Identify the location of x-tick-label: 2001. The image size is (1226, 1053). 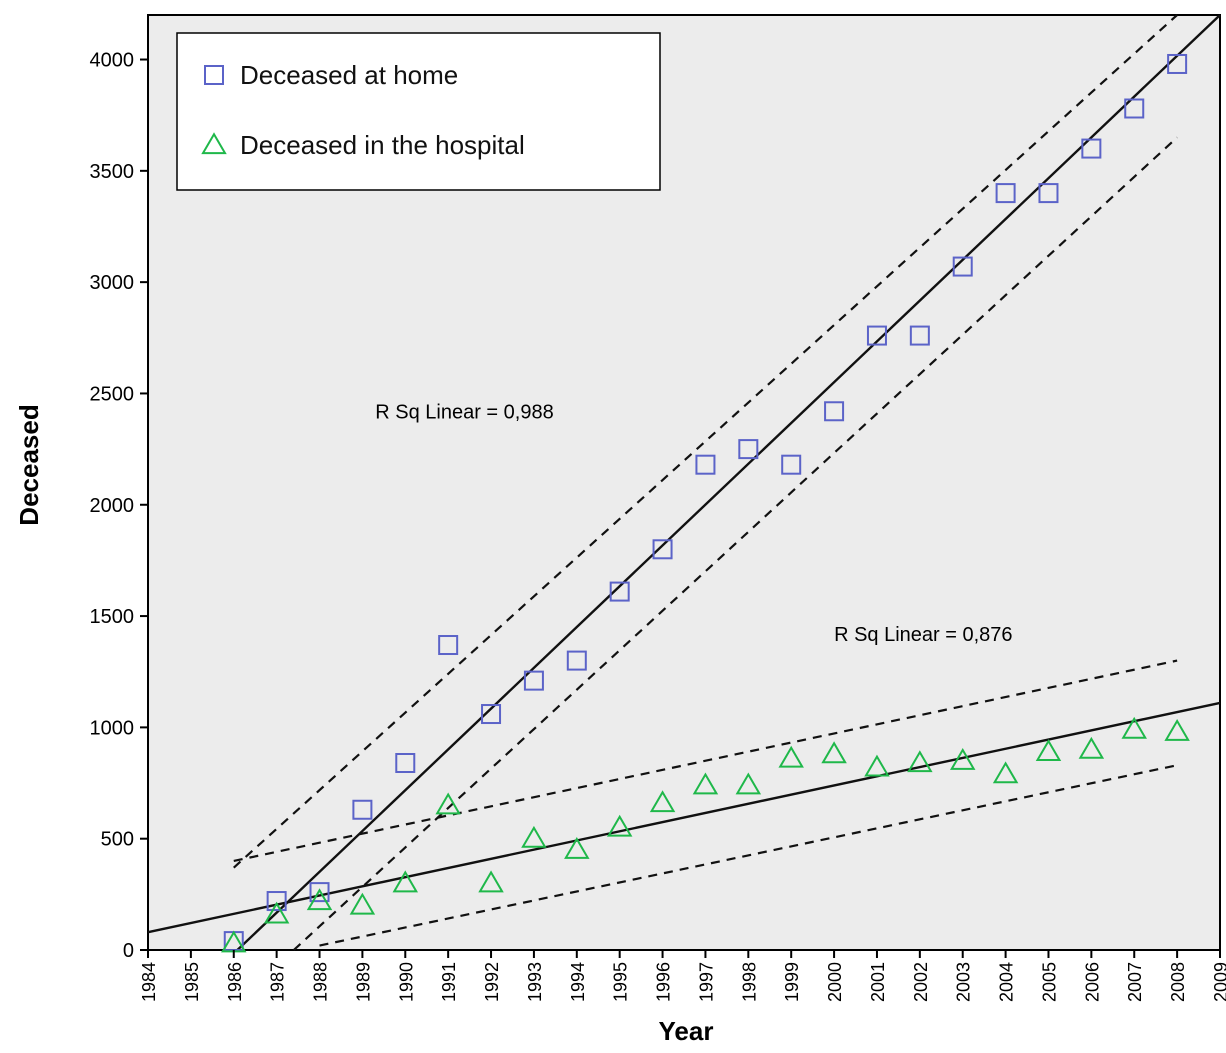
(878, 982).